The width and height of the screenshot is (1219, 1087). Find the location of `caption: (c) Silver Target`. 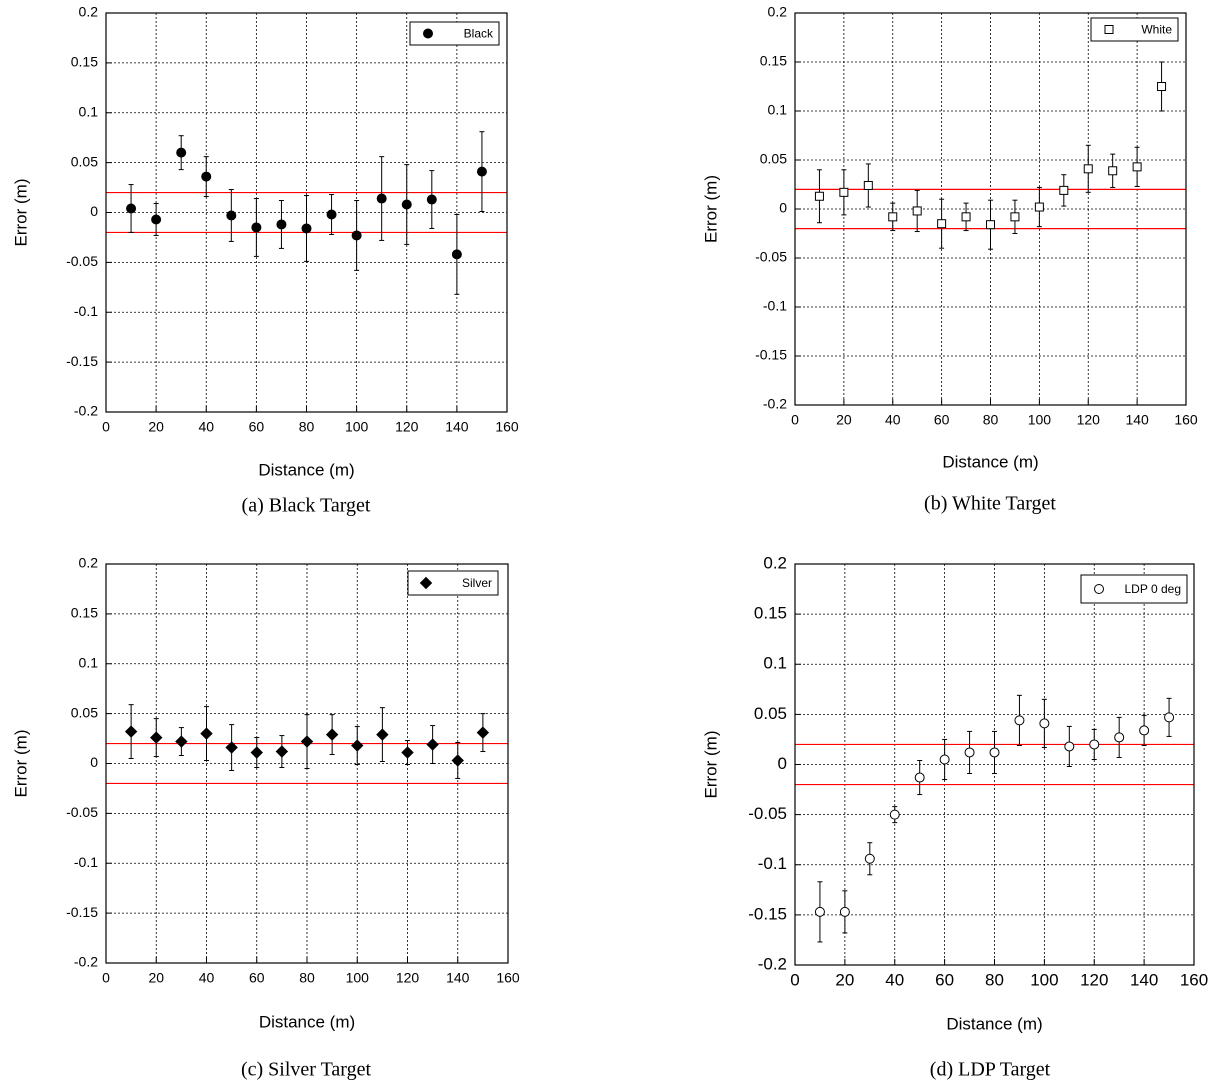

caption: (c) Silver Target is located at coordinates (306, 1070).